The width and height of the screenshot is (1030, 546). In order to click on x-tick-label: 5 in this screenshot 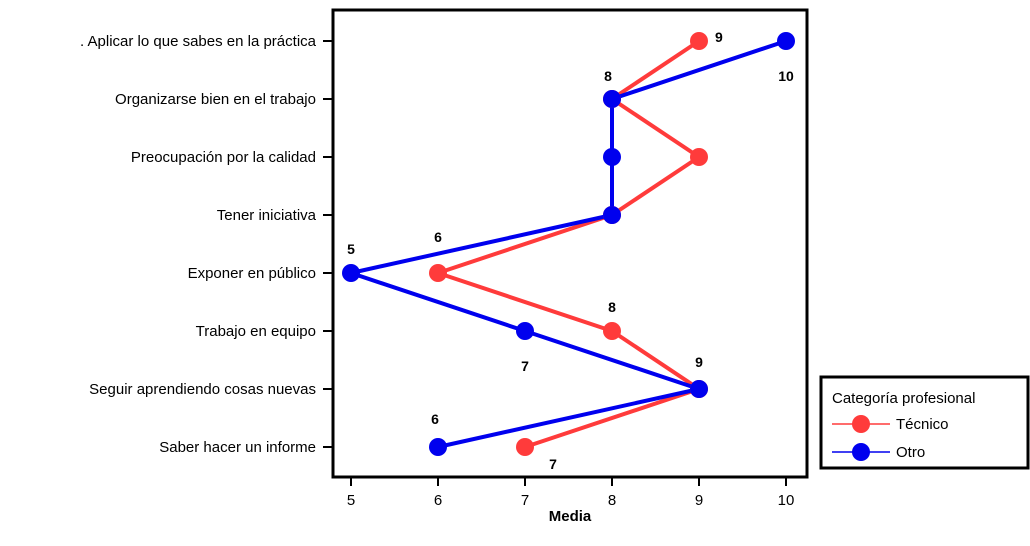, I will do `click(351, 500)`.